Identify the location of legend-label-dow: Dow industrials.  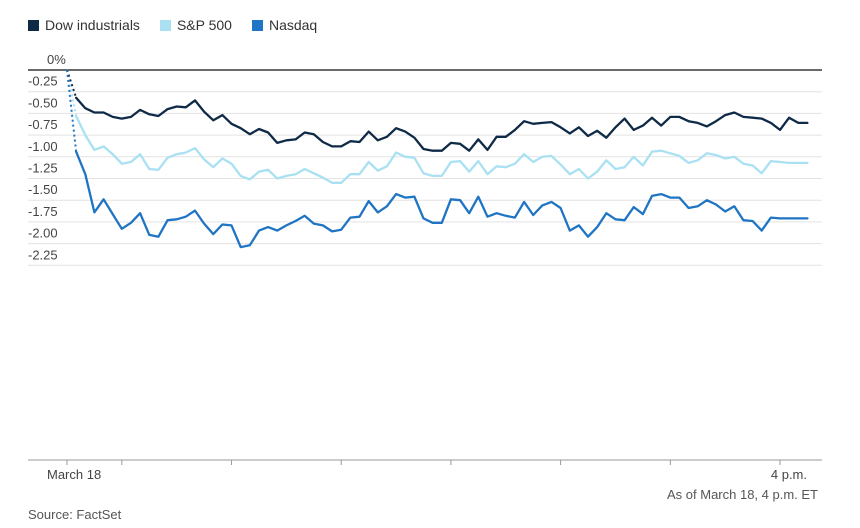
(92, 25).